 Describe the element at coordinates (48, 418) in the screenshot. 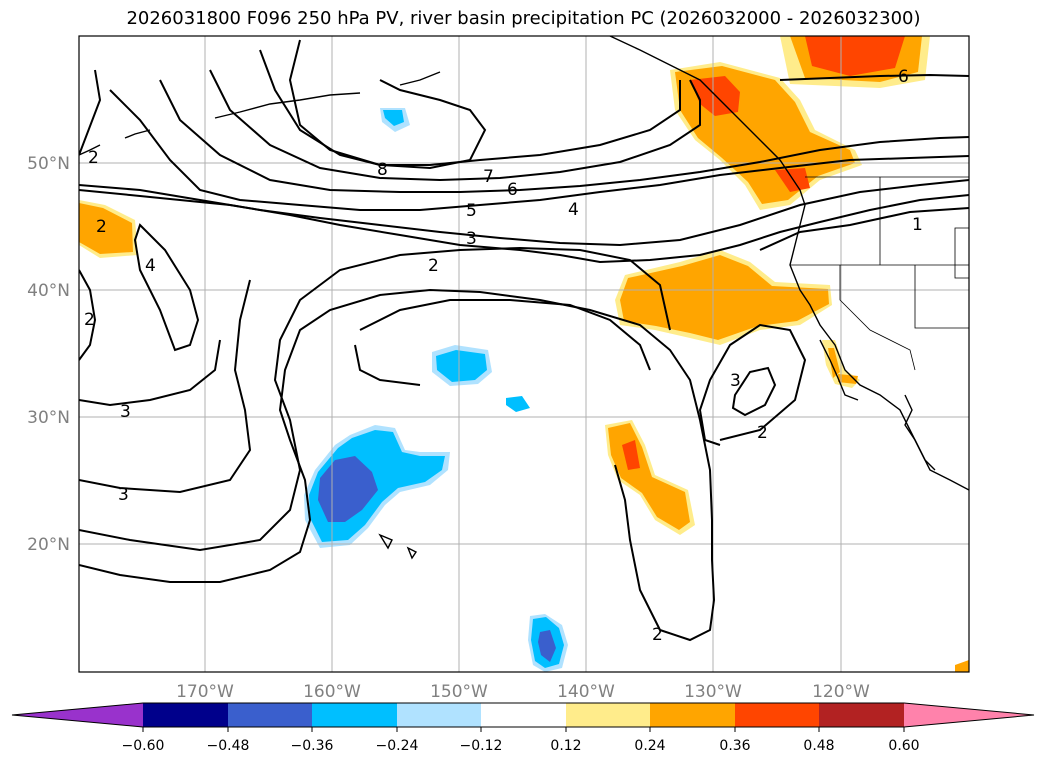

I see `lat-label: 30°N` at that location.